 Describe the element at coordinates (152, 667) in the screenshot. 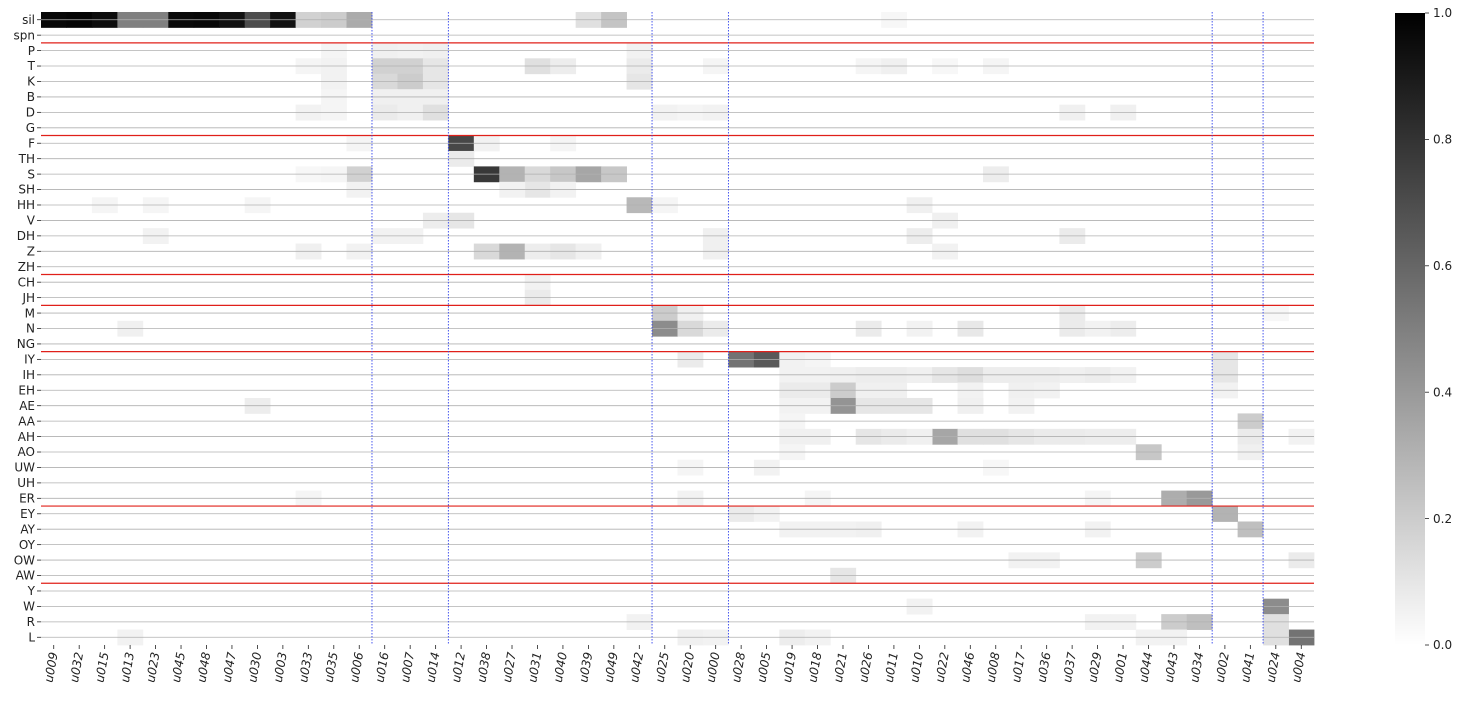

I see `column-label: u023` at that location.